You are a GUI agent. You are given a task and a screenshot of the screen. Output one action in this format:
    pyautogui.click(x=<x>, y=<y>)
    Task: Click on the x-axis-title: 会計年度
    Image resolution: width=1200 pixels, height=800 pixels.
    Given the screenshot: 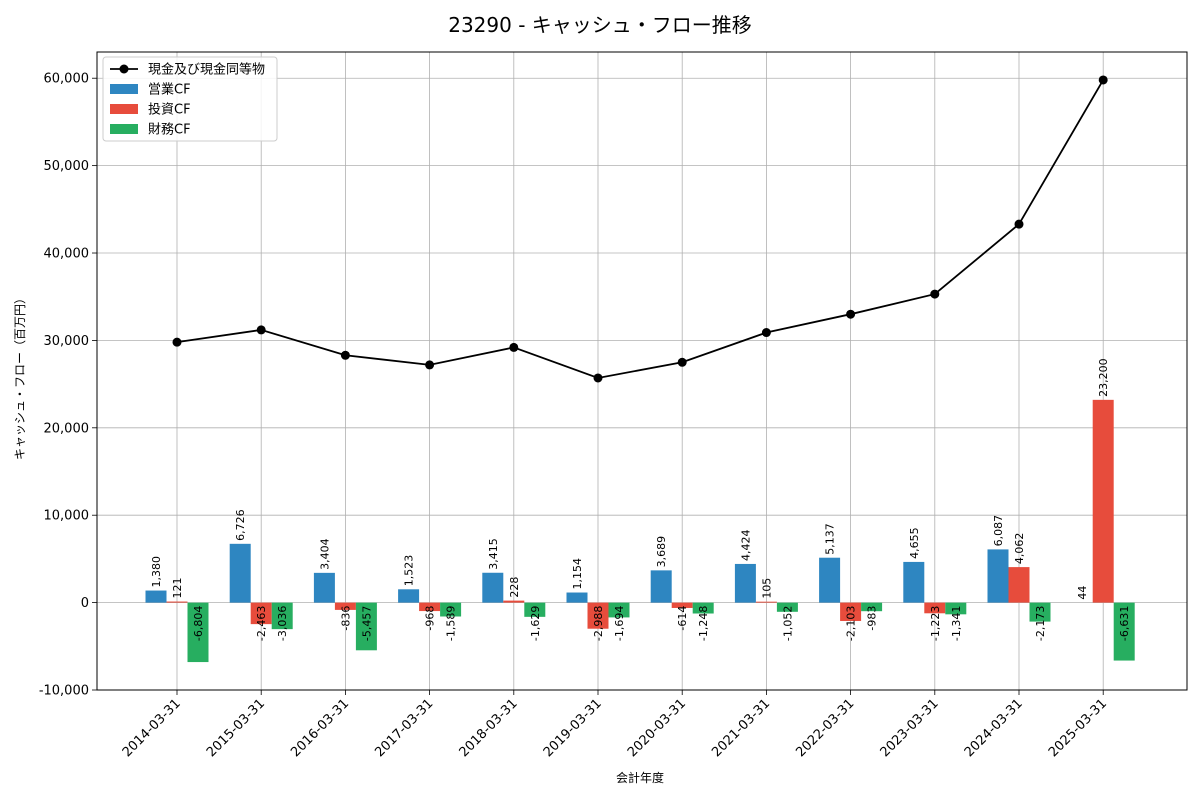 What is the action you would take?
    pyautogui.click(x=640, y=777)
    